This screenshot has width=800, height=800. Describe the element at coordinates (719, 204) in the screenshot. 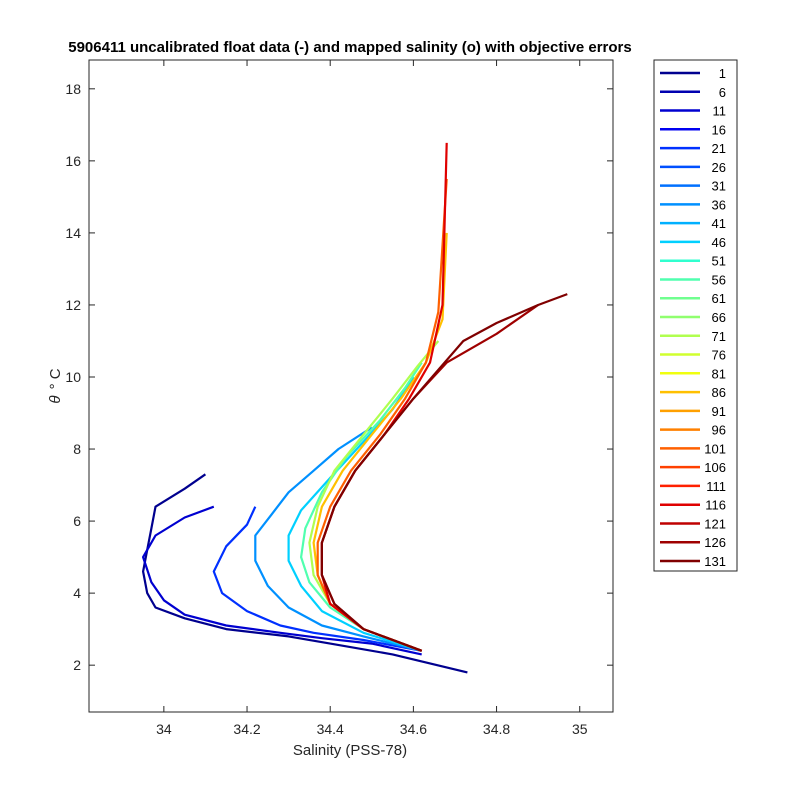

I see `legend-label: 36` at that location.